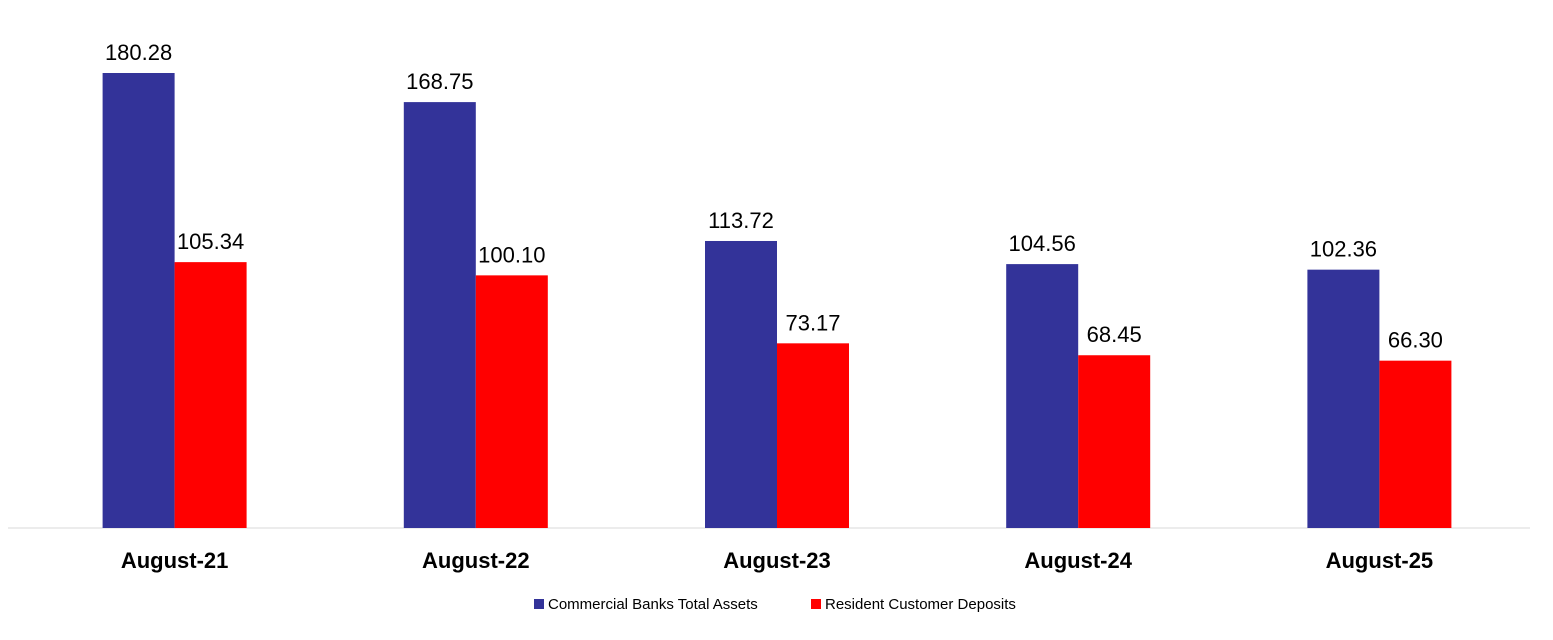  Describe the element at coordinates (210, 241) in the screenshot. I see `data-label-resident-deposits-august-21: 105.34` at that location.